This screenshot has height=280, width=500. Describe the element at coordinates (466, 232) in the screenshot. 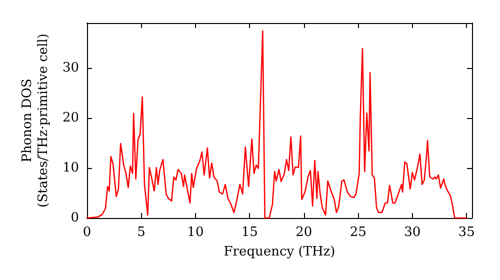

I see `x-tick-label: 35` at that location.